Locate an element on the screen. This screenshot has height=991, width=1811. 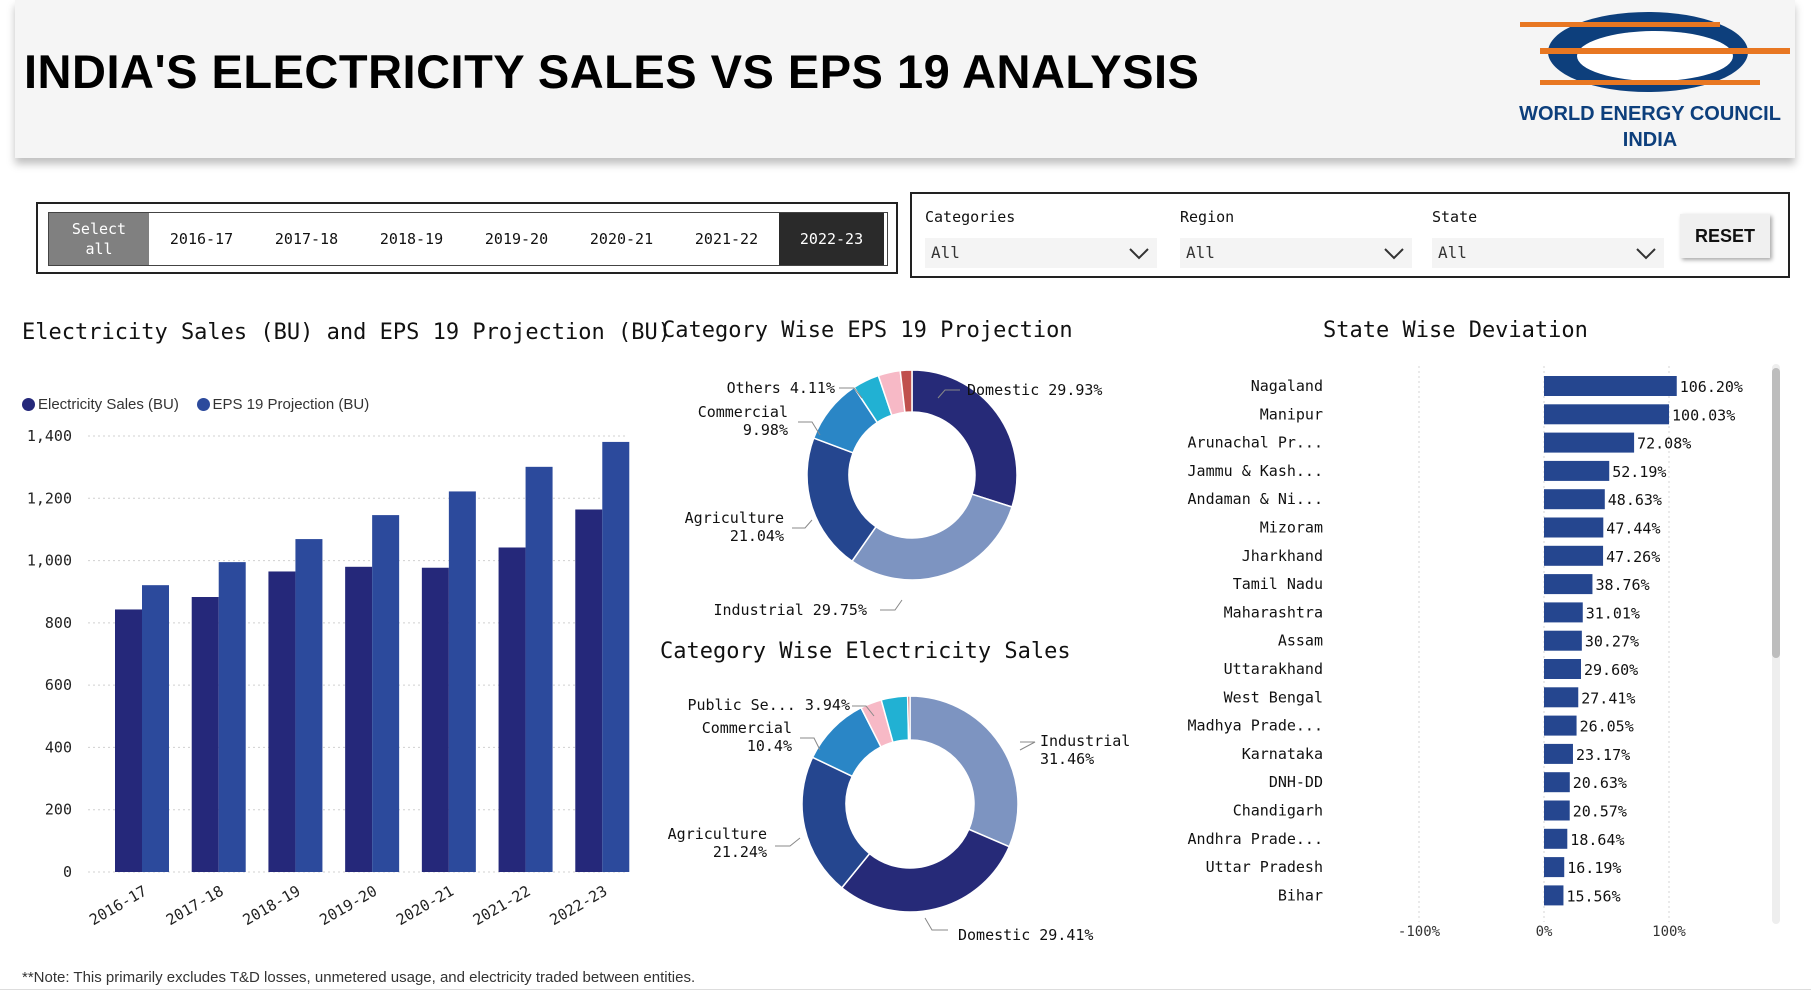
categories-dropdown: All is located at coordinates (1041, 253).